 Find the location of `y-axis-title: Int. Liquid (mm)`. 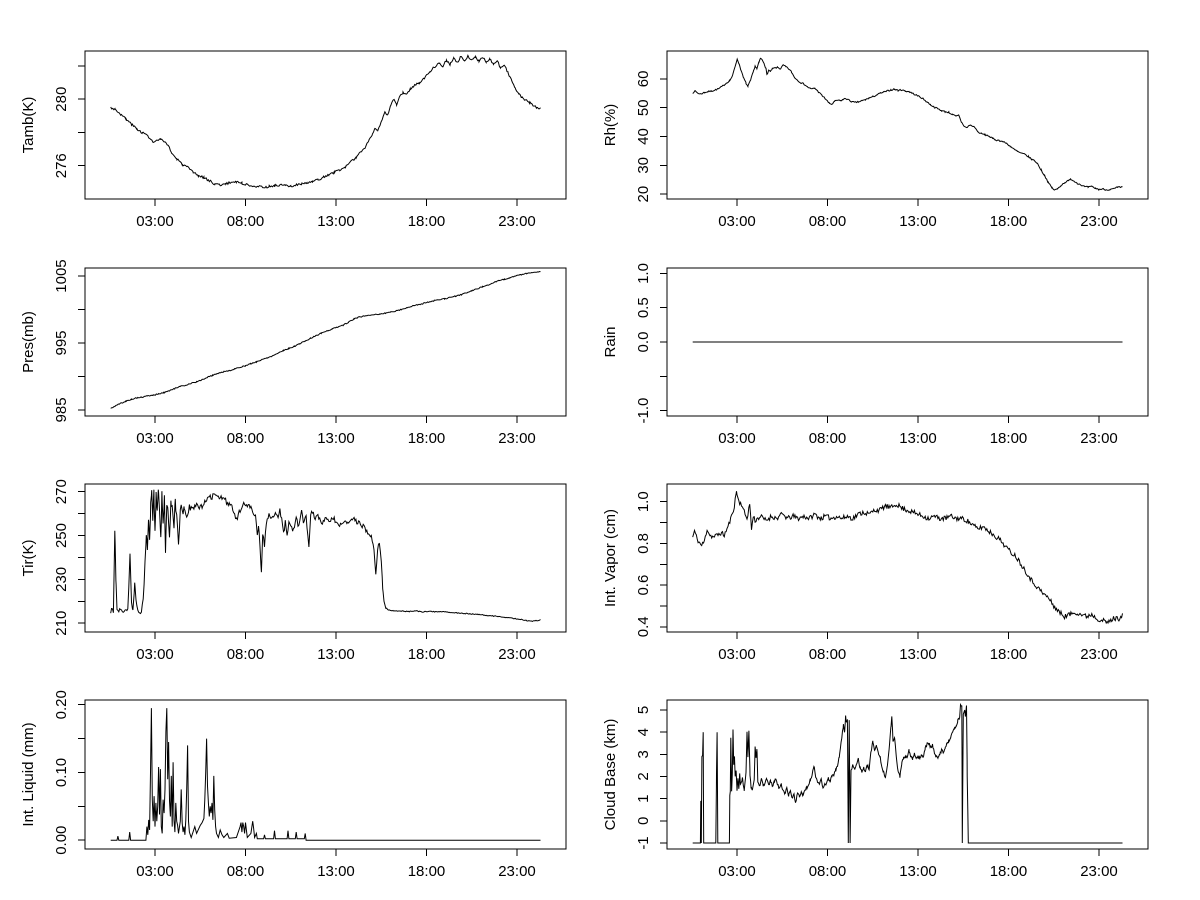

y-axis-title: Int. Liquid (mm) is located at coordinates (28, 774).